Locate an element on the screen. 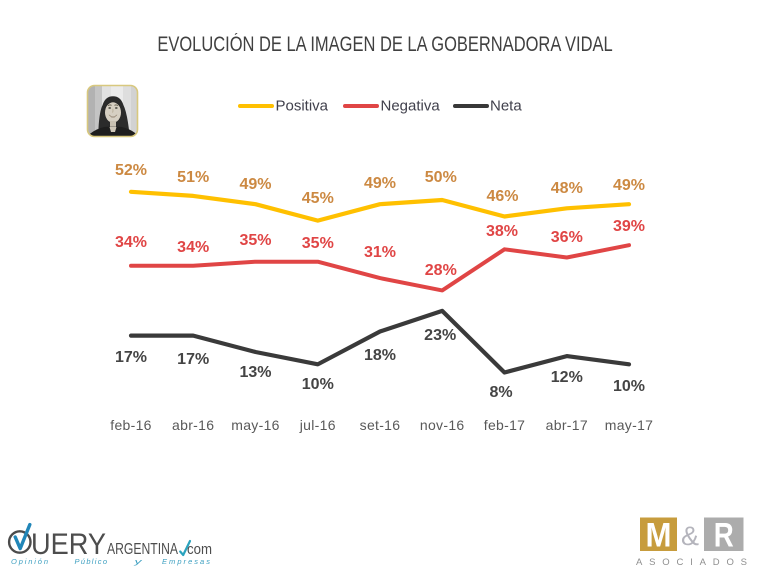 The width and height of the screenshot is (760, 570). svg-text: com is located at coordinates (199, 550).